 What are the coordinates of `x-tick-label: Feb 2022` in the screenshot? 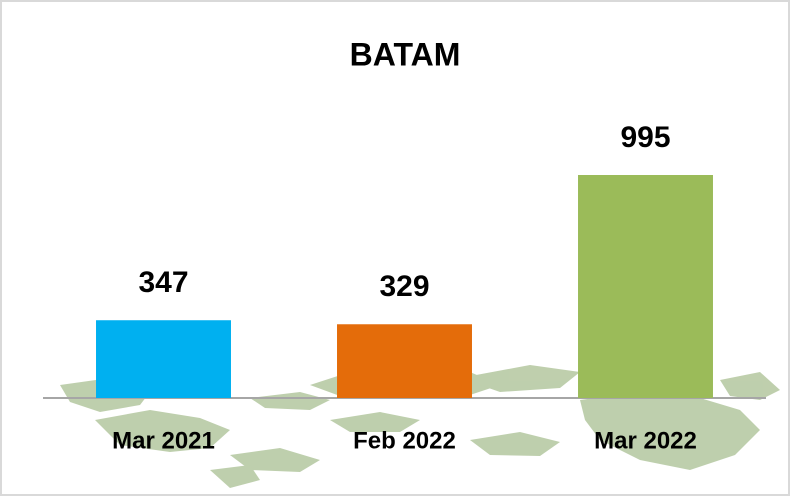 It's located at (404, 440).